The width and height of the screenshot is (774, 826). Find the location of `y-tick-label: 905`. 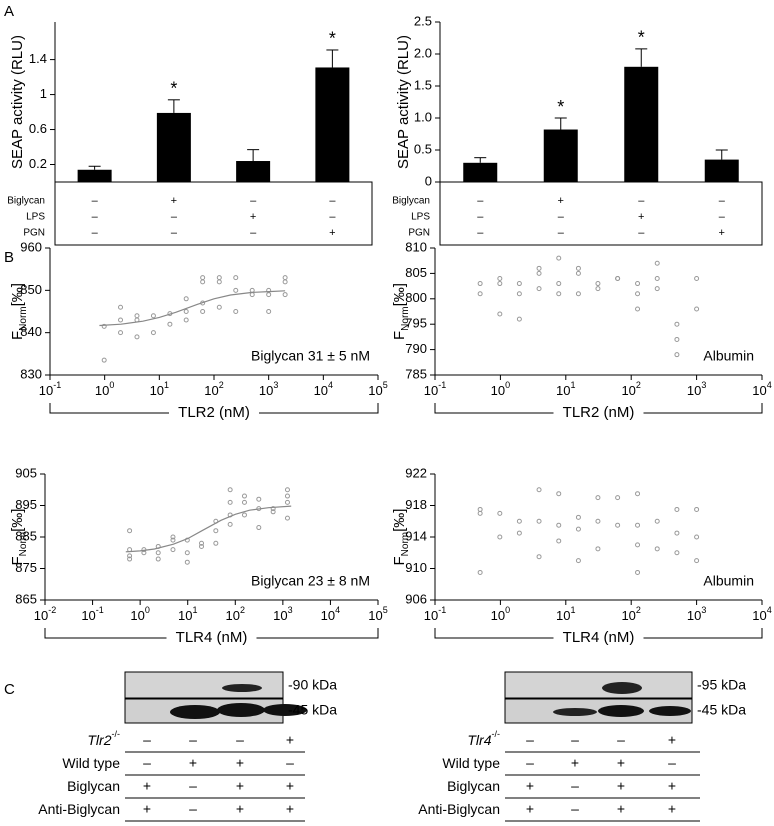

y-tick-label: 905 is located at coordinates (26, 472).